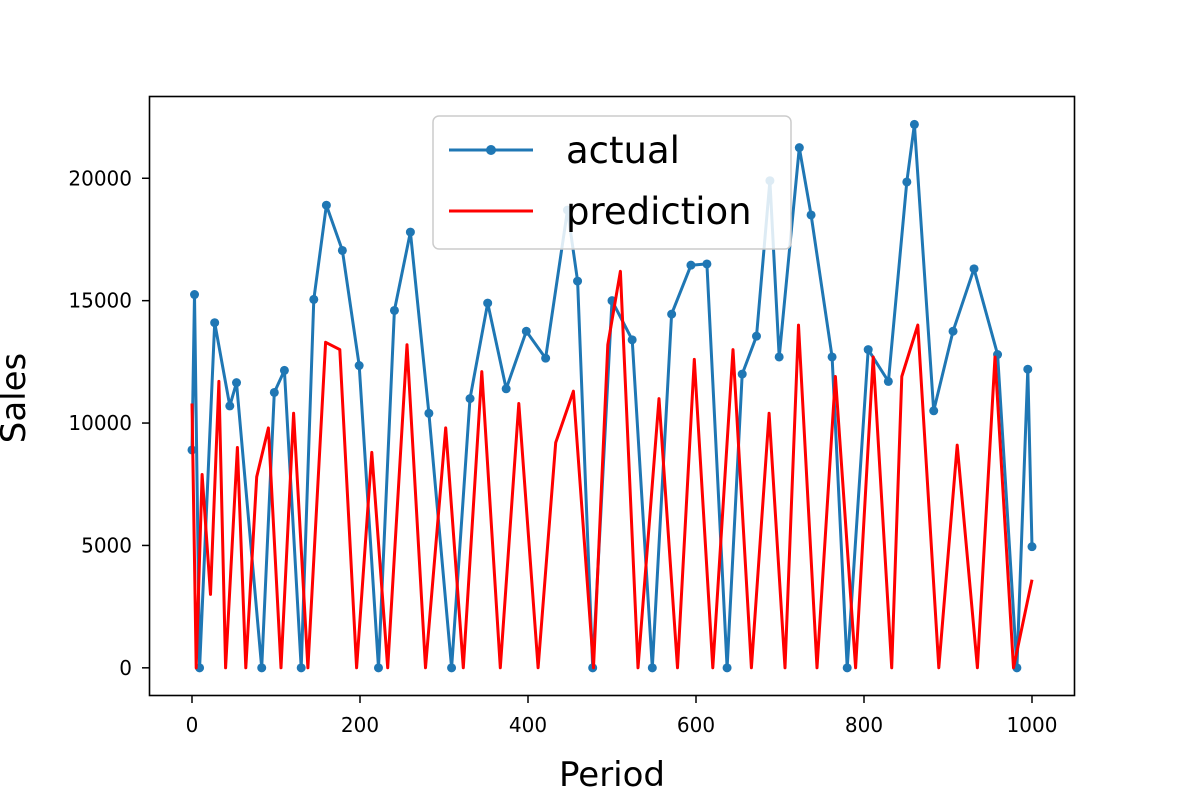 Image resolution: width=1194 pixels, height=796 pixels. What do you see at coordinates (17, 398) in the screenshot?
I see `y-axis-label: Sales` at bounding box center [17, 398].